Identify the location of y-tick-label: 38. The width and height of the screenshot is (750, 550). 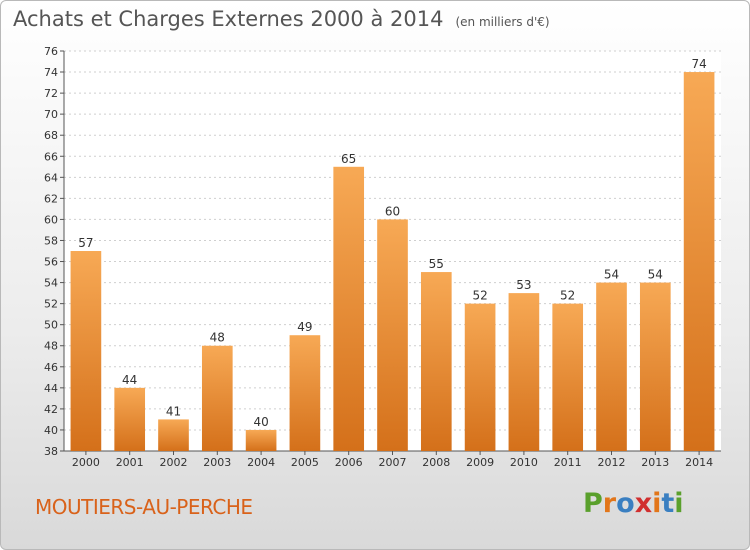
(51, 451).